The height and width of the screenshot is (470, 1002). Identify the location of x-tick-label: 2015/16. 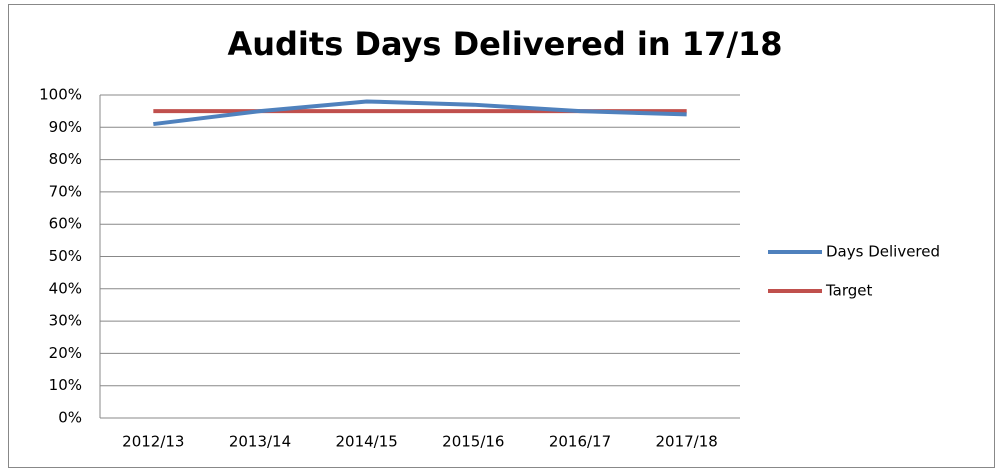
(473, 442).